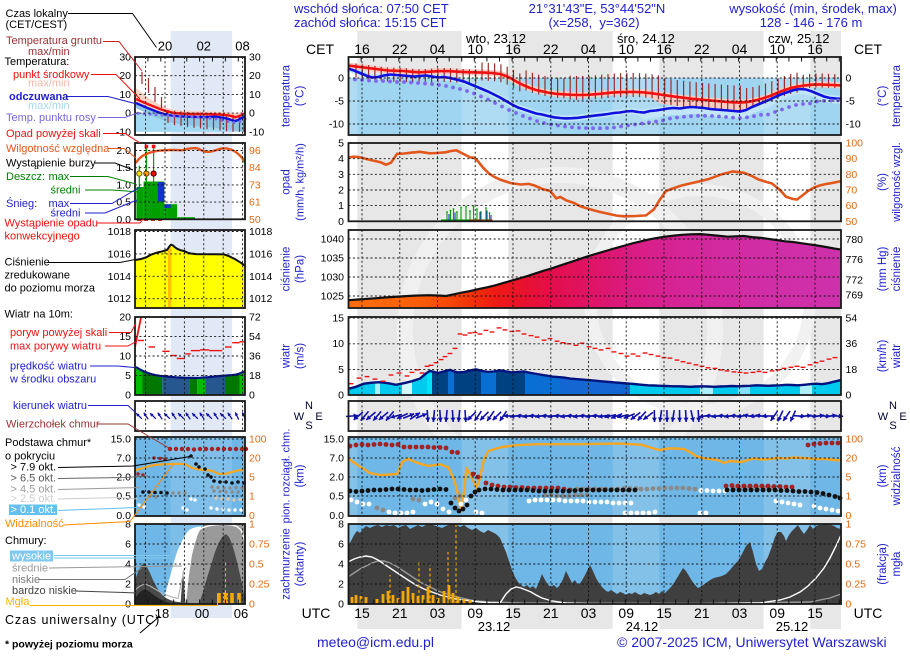 This screenshot has width=910, height=665. What do you see at coordinates (255, 318) in the screenshot?
I see `svg-text: 72` at bounding box center [255, 318].